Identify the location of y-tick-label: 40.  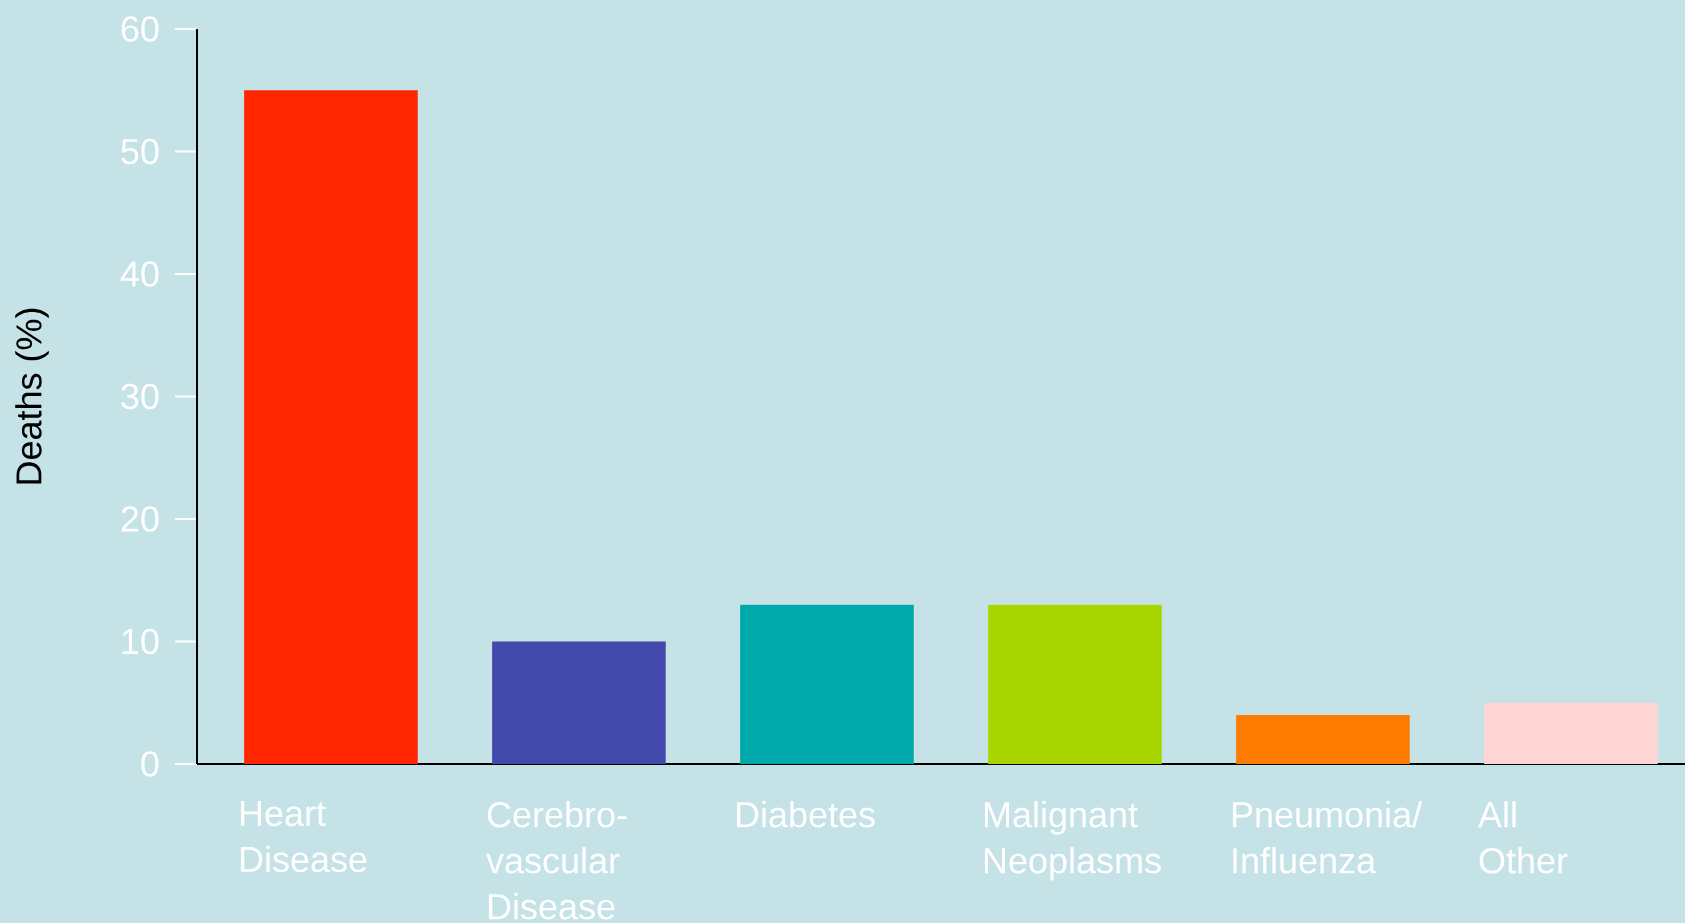
(139, 274).